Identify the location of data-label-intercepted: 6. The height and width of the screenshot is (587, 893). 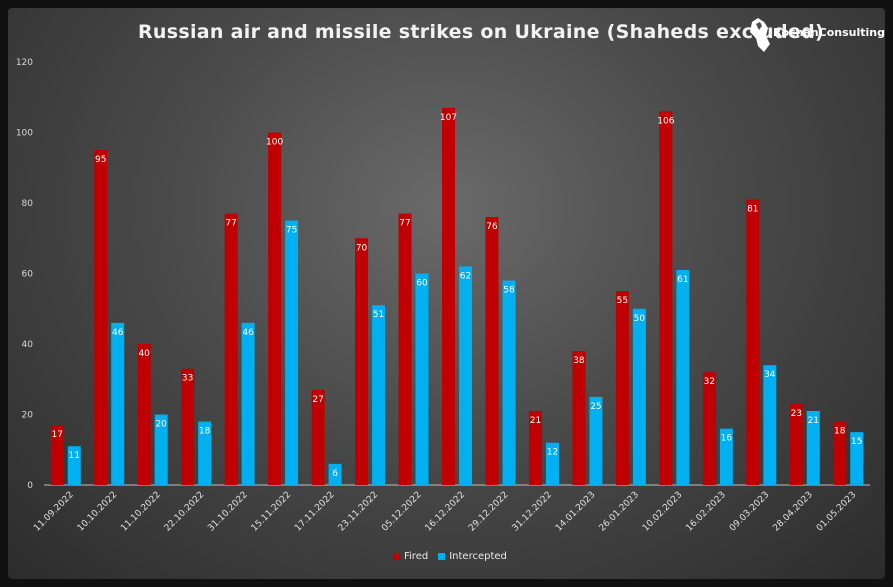
(335, 474).